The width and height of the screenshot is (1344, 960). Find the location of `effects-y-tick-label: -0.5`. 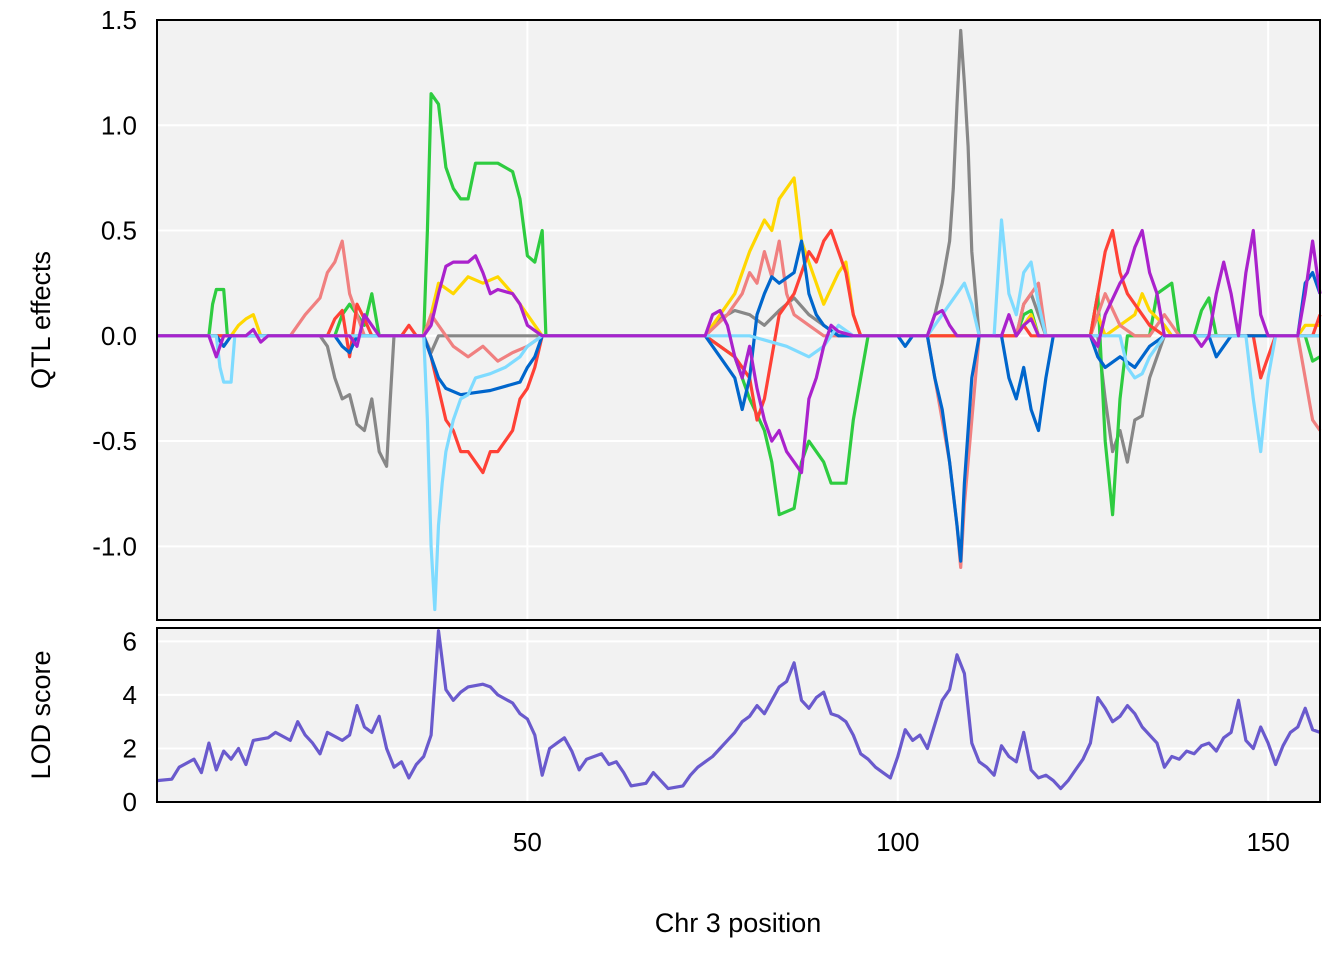

effects-y-tick-label: -0.5 is located at coordinates (114, 441).